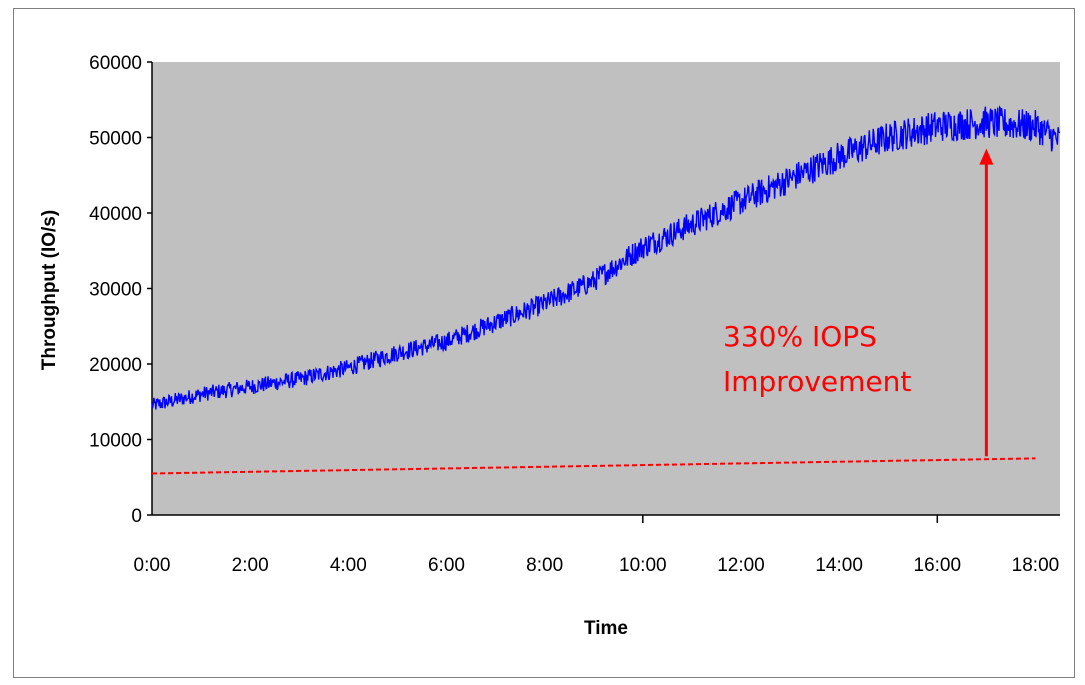 This screenshot has height=685, width=1085. I want to click on x-axis-title: Time, so click(606, 628).